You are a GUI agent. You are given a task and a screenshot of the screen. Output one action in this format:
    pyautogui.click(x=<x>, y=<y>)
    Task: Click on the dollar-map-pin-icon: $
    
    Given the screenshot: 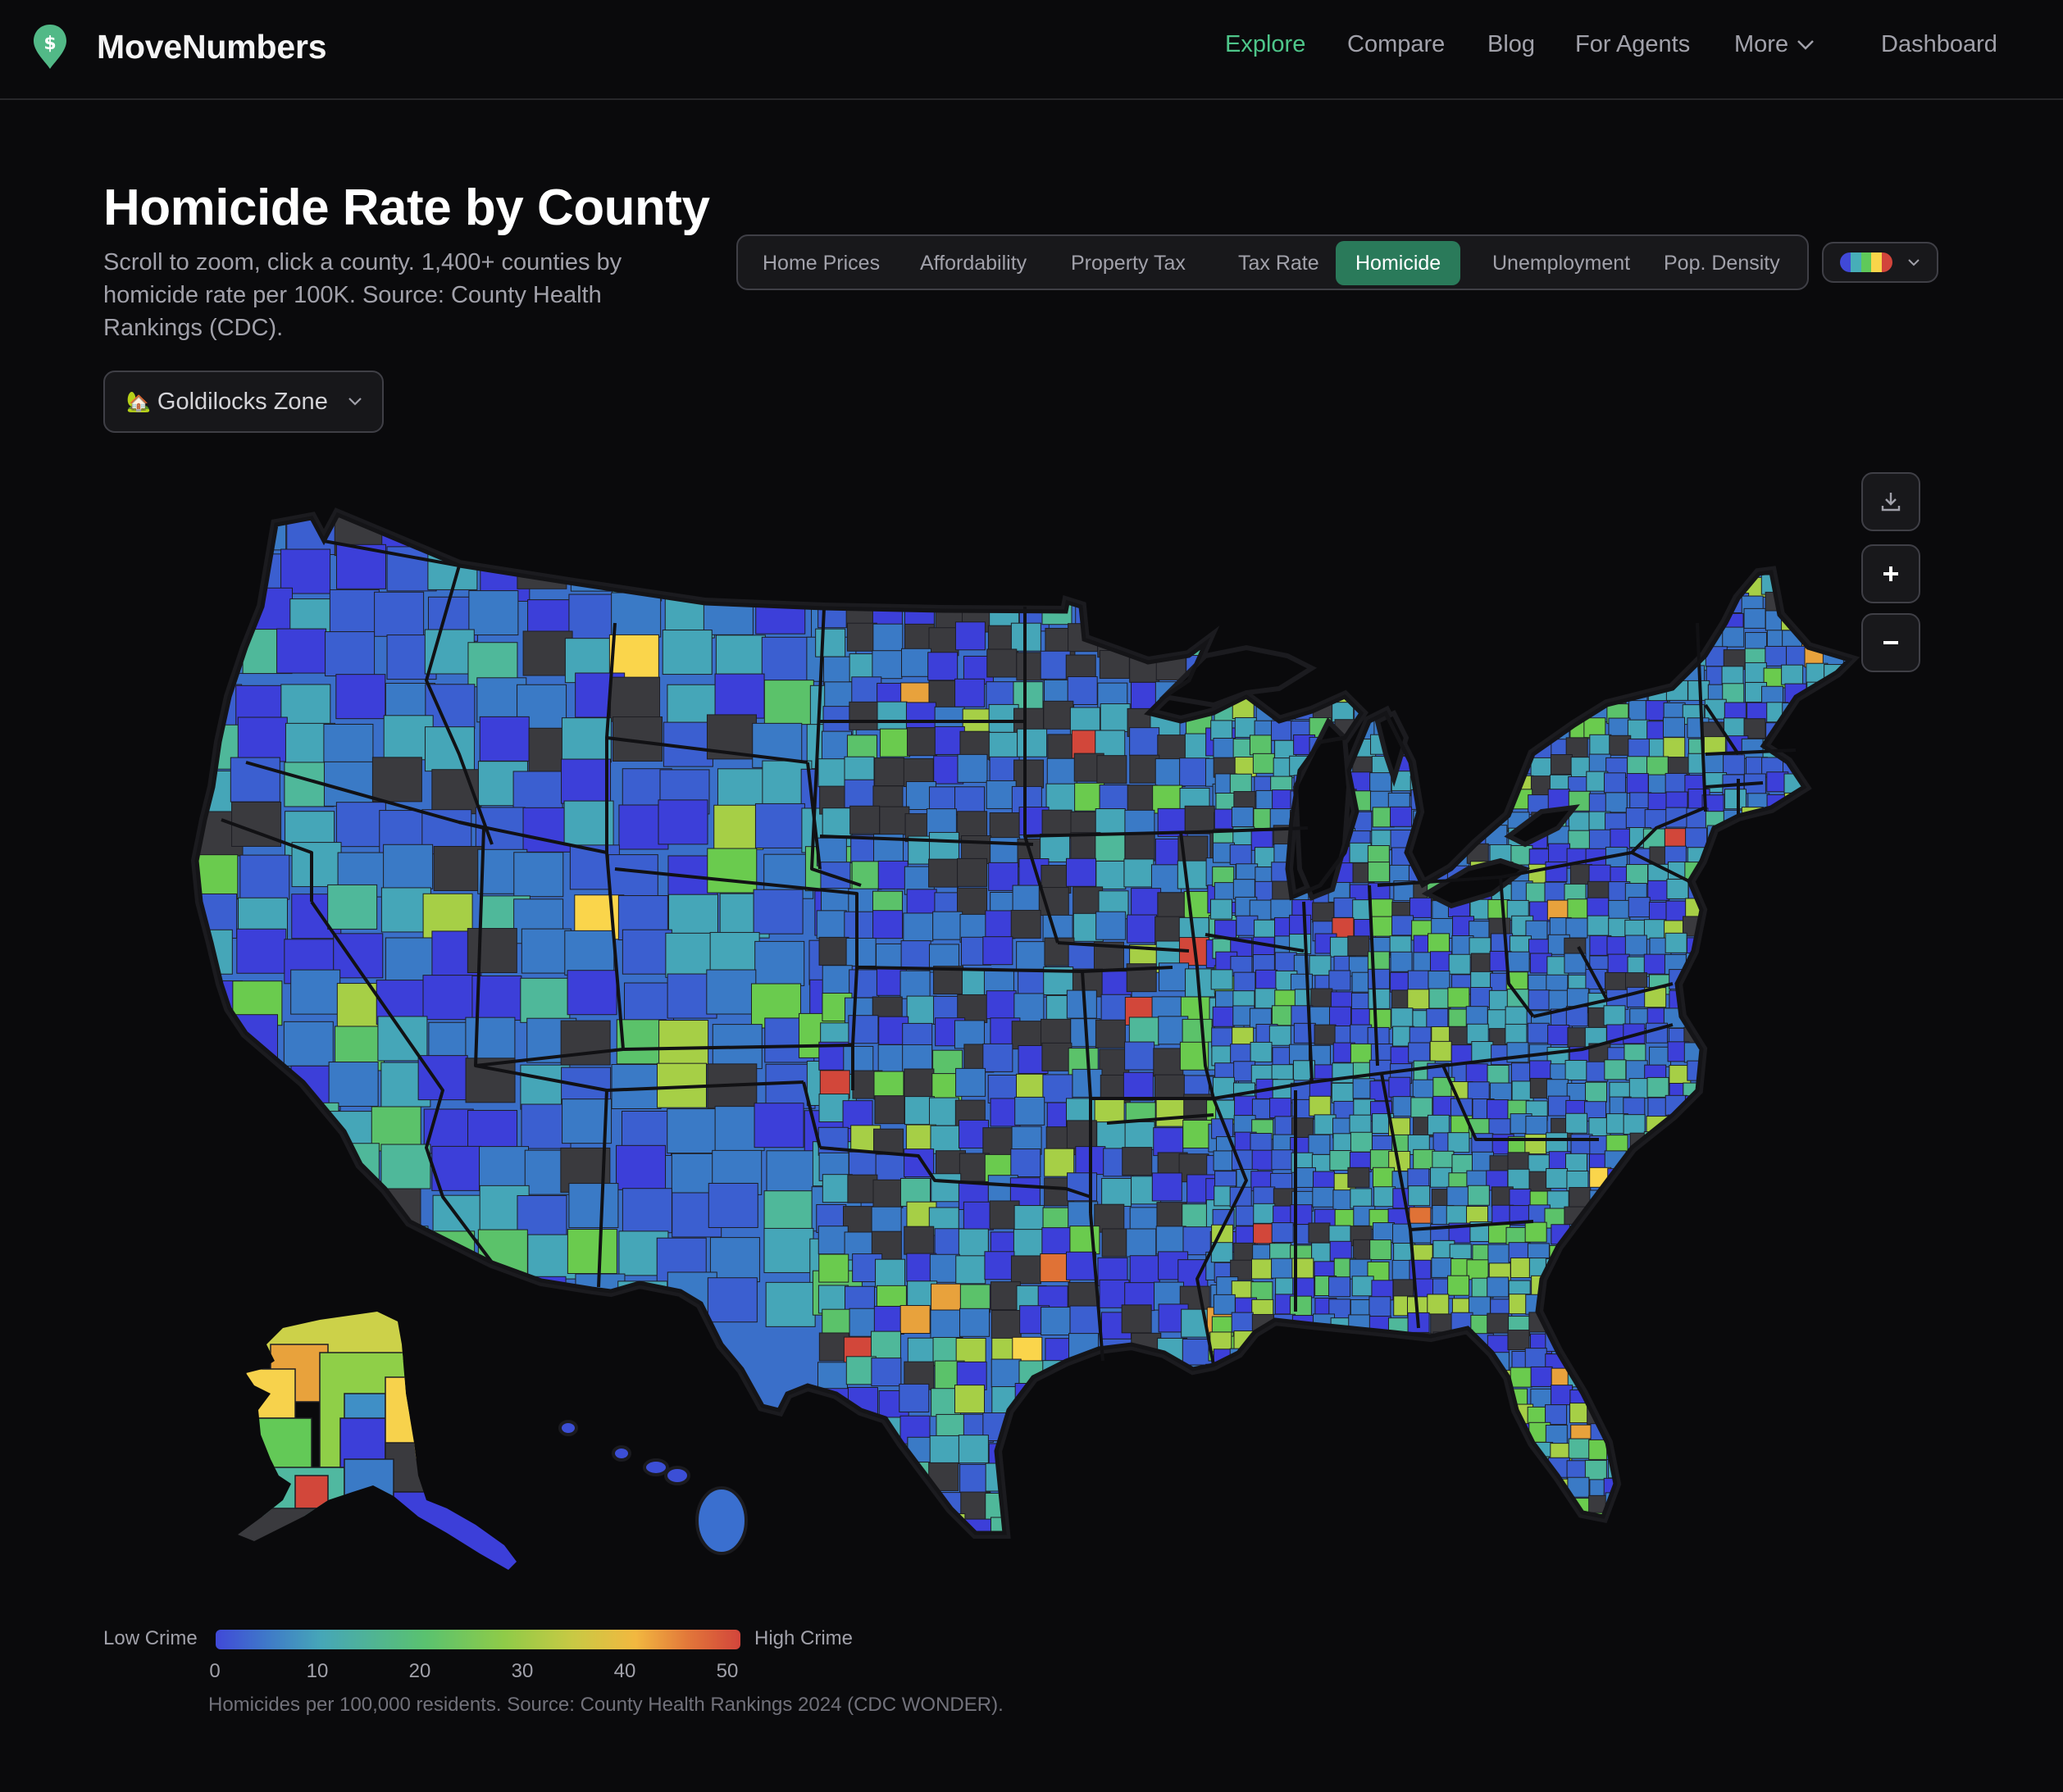 What is the action you would take?
    pyautogui.click(x=50, y=46)
    